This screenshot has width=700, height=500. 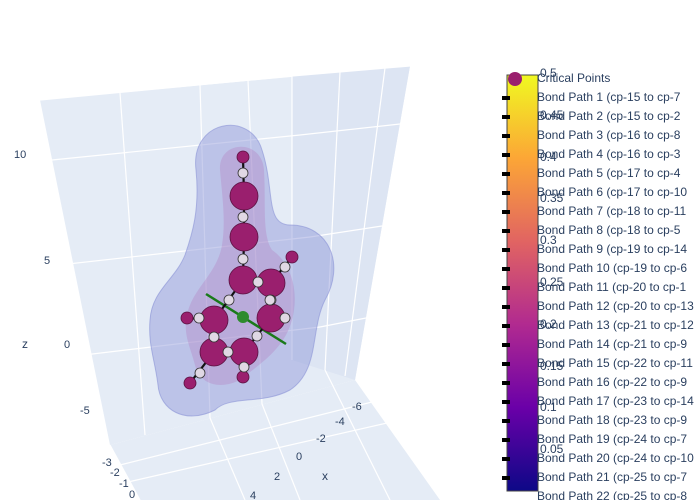 What do you see at coordinates (306, 450) in the screenshot?
I see `x-axis: -6 -4 -2 0 2 4 x` at bounding box center [306, 450].